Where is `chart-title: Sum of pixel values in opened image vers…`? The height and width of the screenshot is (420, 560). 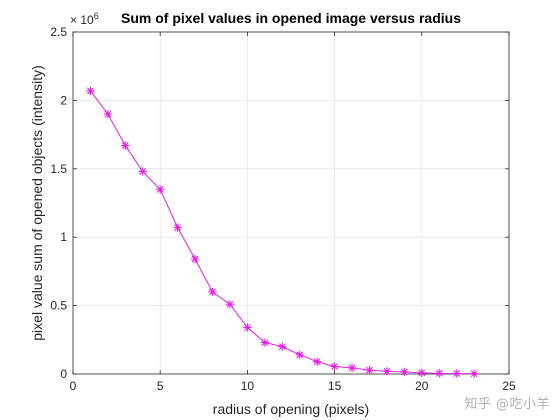
chart-title: Sum of pixel values in opened image vers… is located at coordinates (291, 18).